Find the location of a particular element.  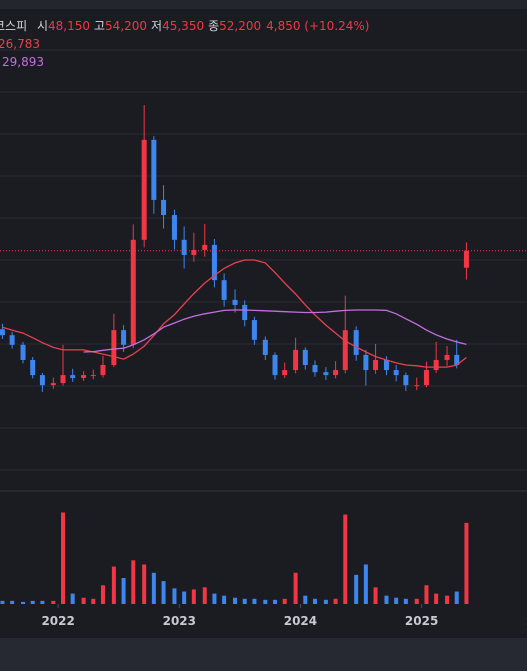

header-change: 4,850 (+10.24%) is located at coordinates (317, 26).